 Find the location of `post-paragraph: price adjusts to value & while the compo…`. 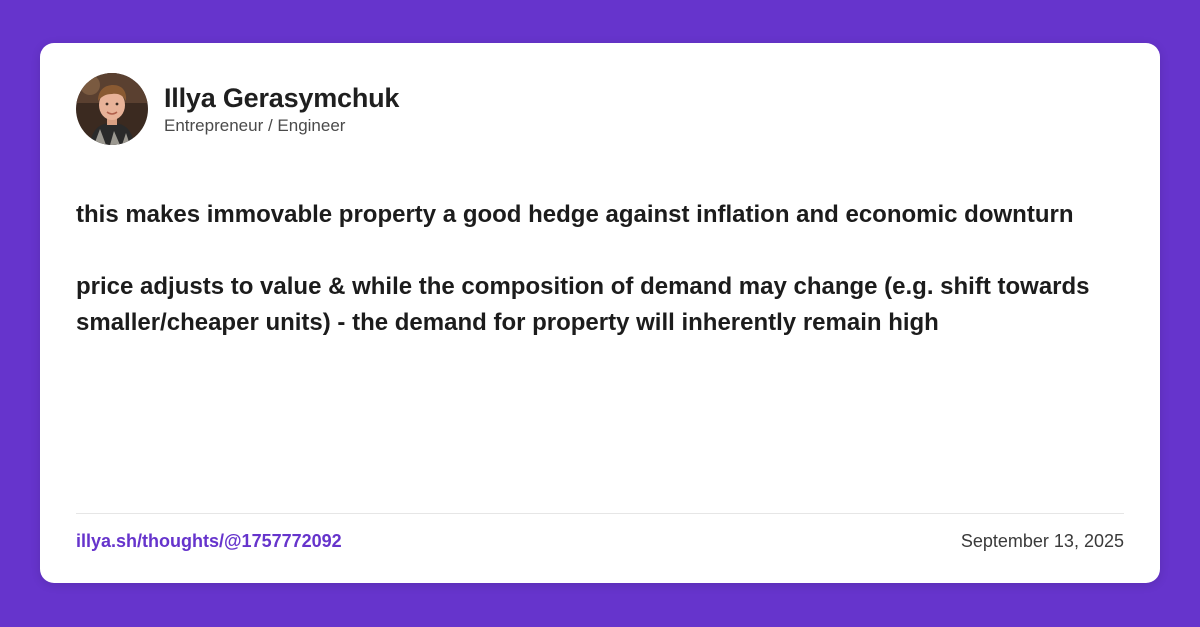

post-paragraph: price adjusts to value & while the compo… is located at coordinates (583, 304).